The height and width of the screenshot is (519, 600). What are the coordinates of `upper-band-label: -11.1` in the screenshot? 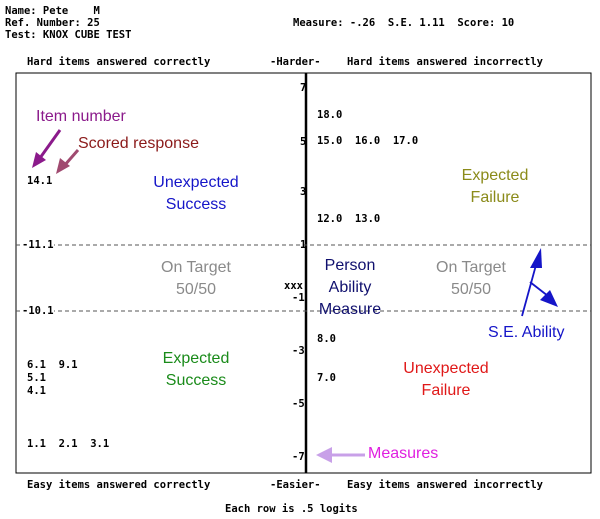 It's located at (38, 245).